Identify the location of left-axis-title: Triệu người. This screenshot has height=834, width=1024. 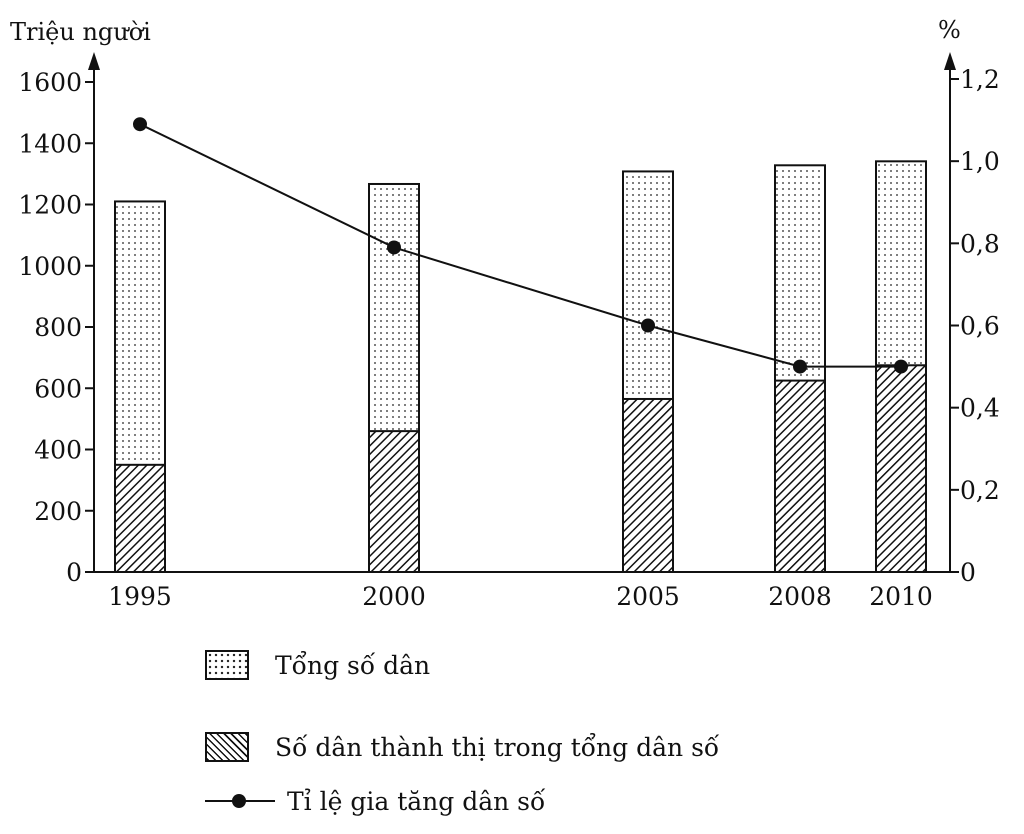
(80, 32).